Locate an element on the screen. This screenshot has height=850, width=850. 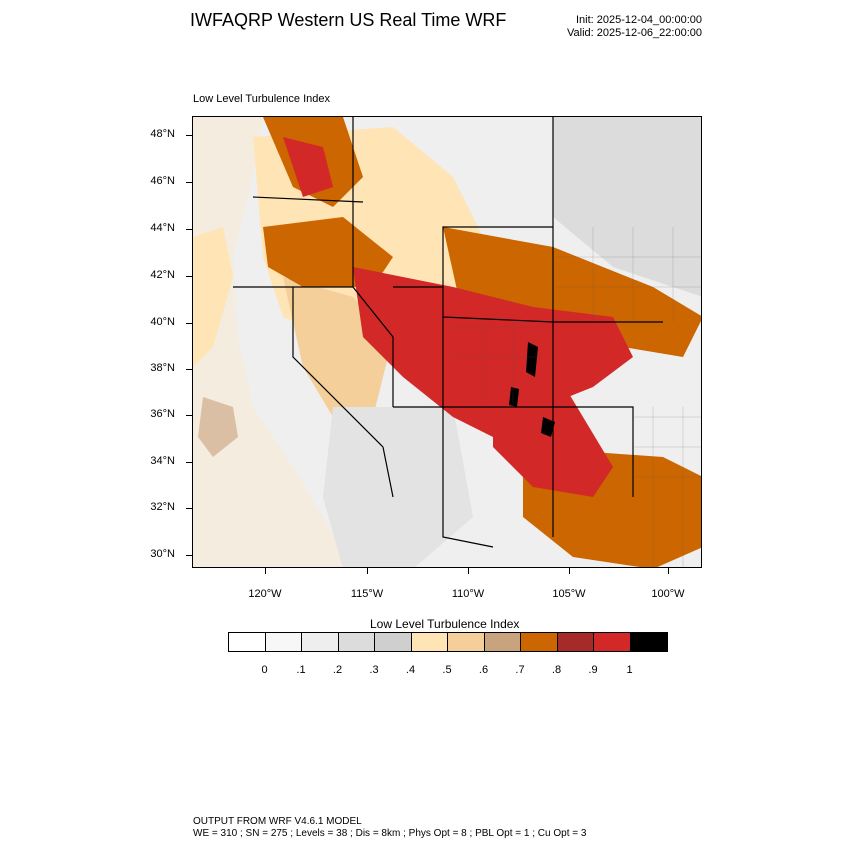
lat-label-46: 46°N is located at coordinates (162, 181).